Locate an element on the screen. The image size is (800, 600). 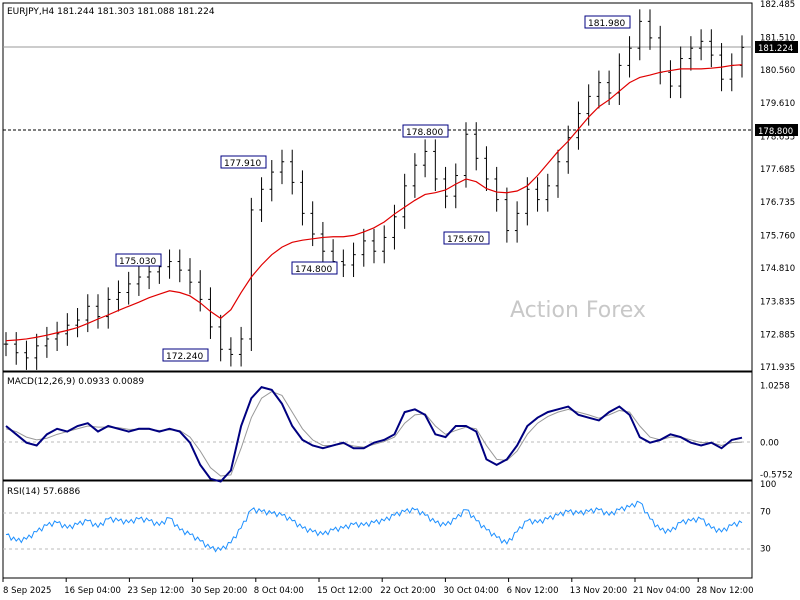
annotation-174800: 174.800 is located at coordinates (314, 268).